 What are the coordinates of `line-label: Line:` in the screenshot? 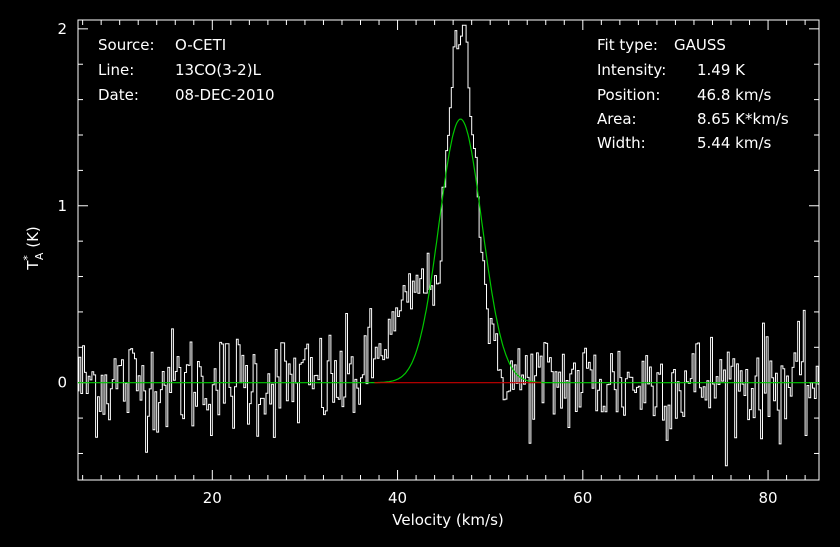 It's located at (116, 70).